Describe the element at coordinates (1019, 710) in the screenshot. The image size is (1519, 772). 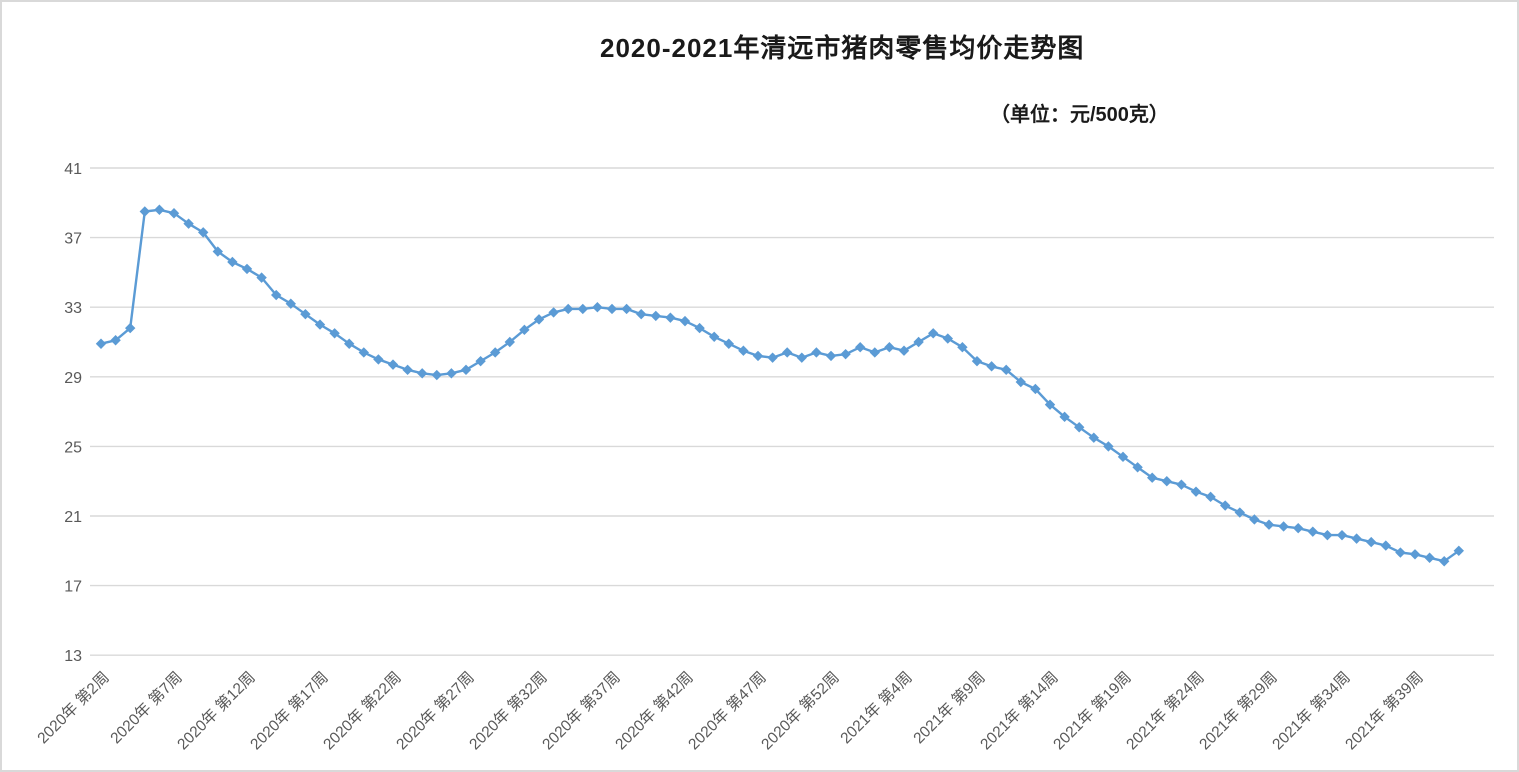
I see `x-axis-tick-label: 2021年 第14周` at that location.